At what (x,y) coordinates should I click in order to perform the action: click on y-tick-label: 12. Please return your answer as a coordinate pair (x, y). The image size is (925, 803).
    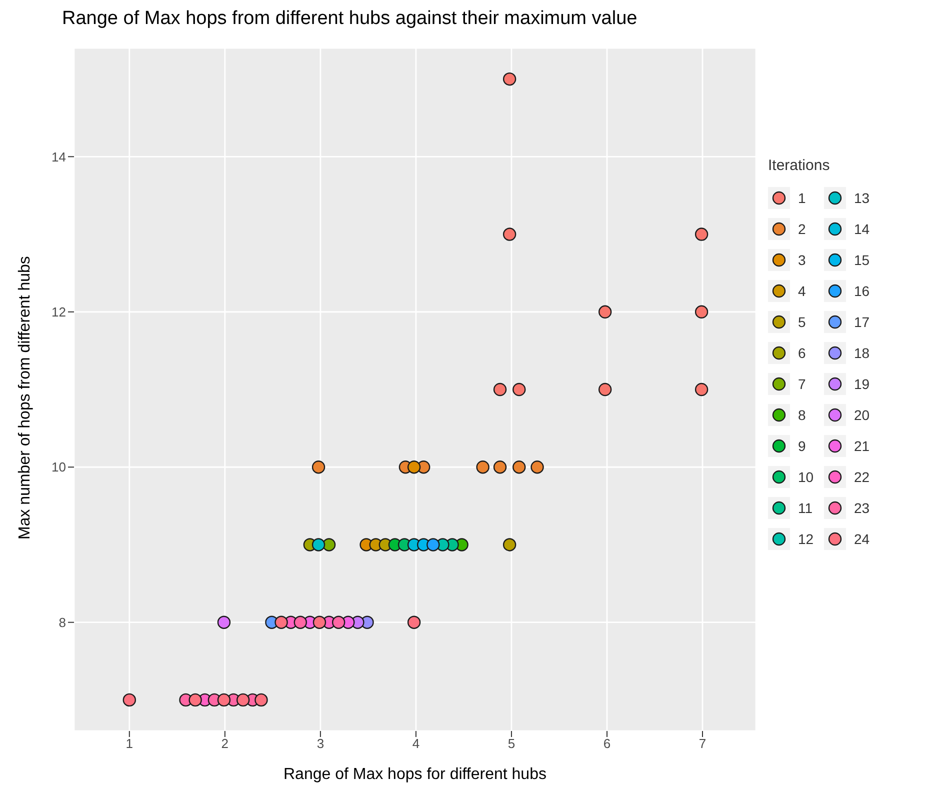
    Looking at the image, I should click on (59, 312).